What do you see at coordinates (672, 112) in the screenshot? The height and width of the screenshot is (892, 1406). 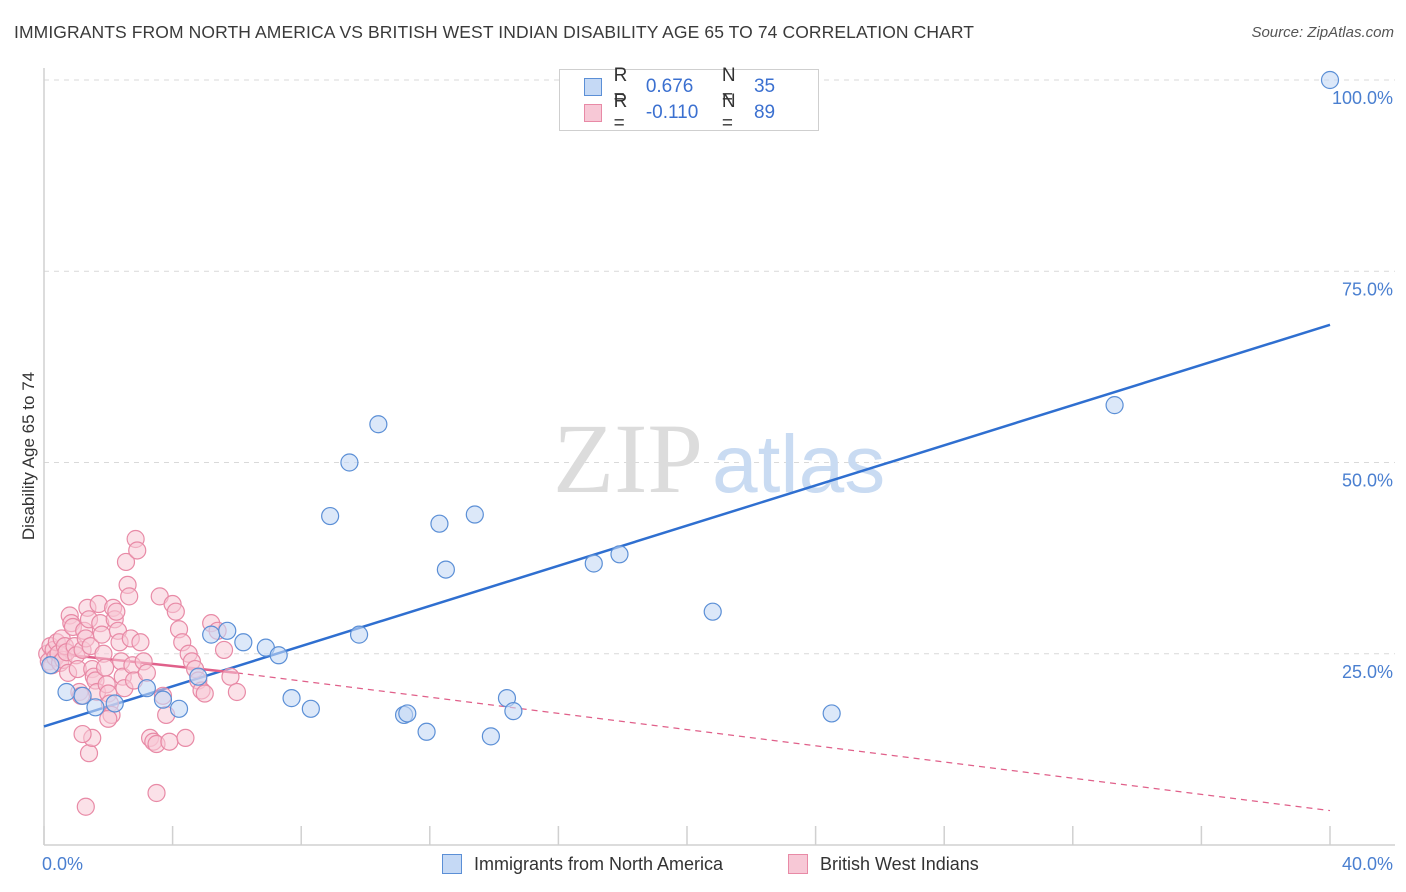 I see `legend-r-value: -0.110` at bounding box center [672, 112].